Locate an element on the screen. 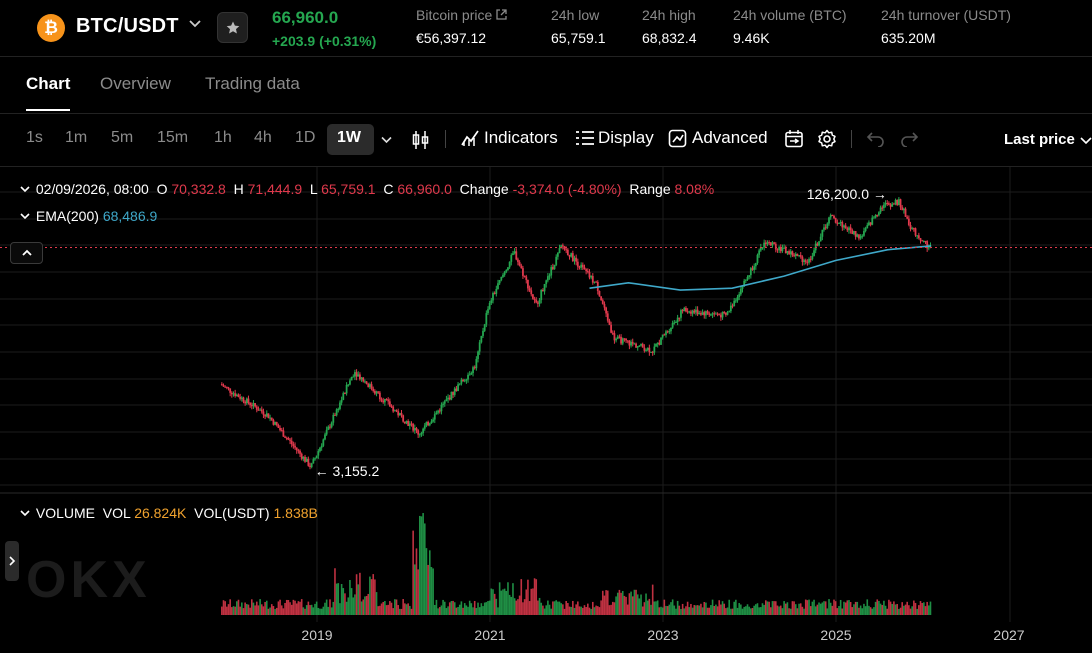  x-axis-tick-label: 2021 is located at coordinates (489, 635).